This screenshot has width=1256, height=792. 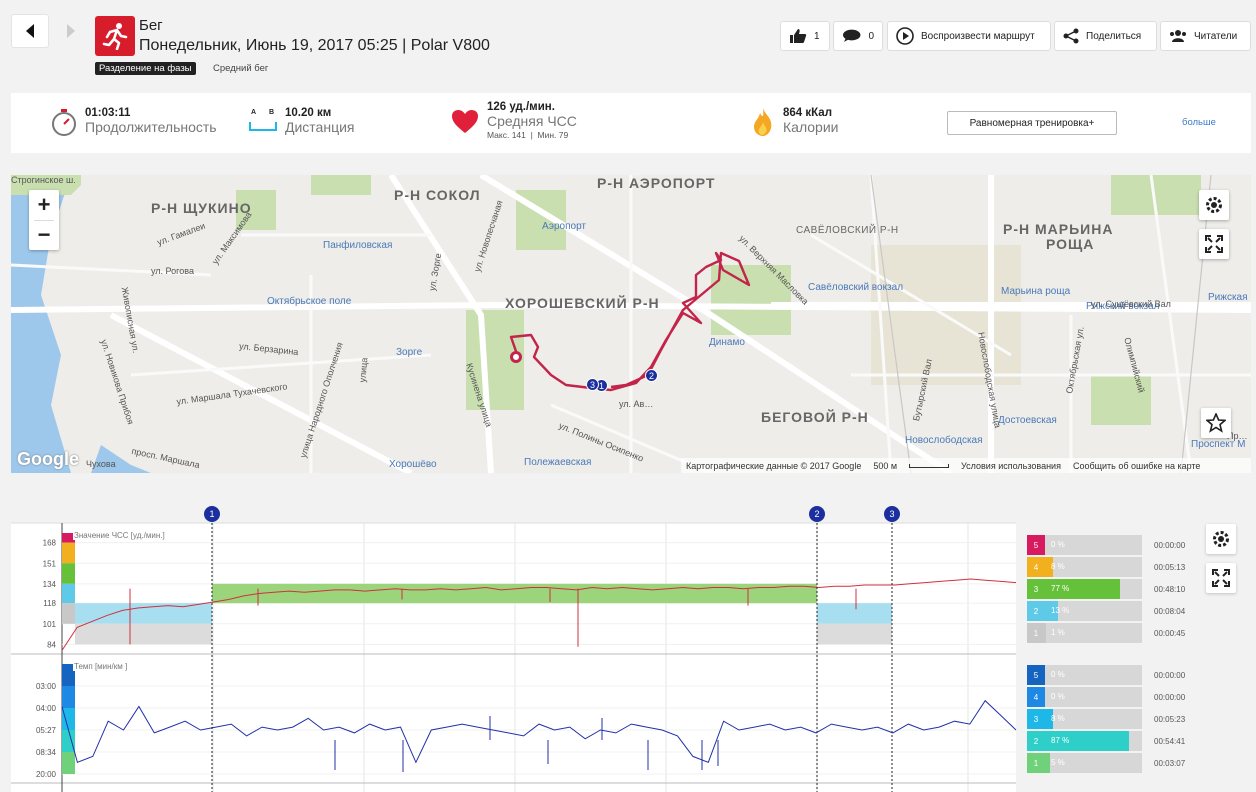 I want to click on lap-marker-label: 3, so click(x=891, y=514).